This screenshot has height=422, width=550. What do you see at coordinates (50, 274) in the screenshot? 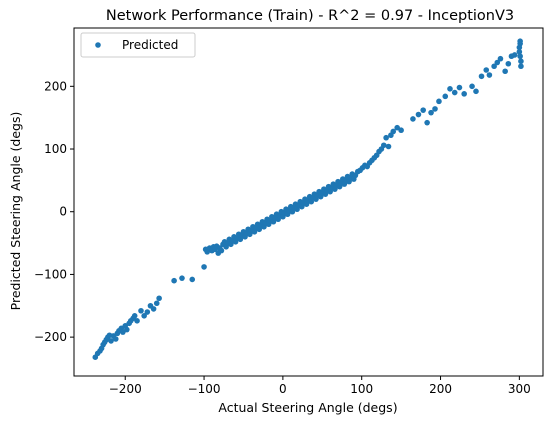
I see `y-tick-label: −100` at bounding box center [50, 274].